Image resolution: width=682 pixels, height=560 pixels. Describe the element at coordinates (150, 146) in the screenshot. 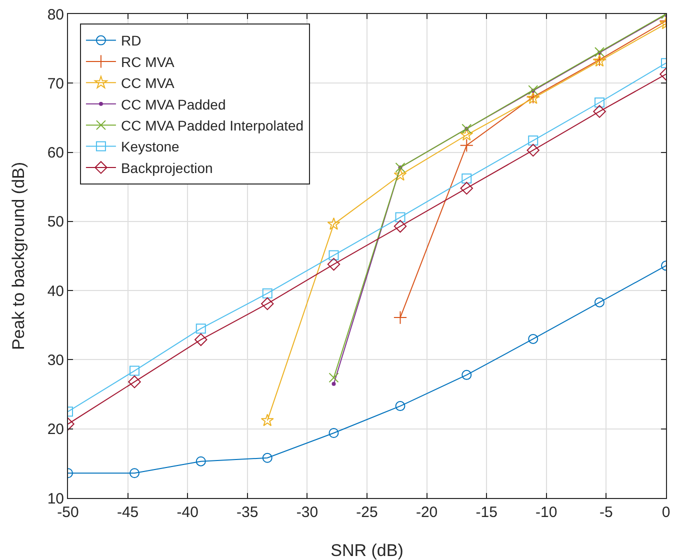

I see `legend-label: Keystone` at that location.